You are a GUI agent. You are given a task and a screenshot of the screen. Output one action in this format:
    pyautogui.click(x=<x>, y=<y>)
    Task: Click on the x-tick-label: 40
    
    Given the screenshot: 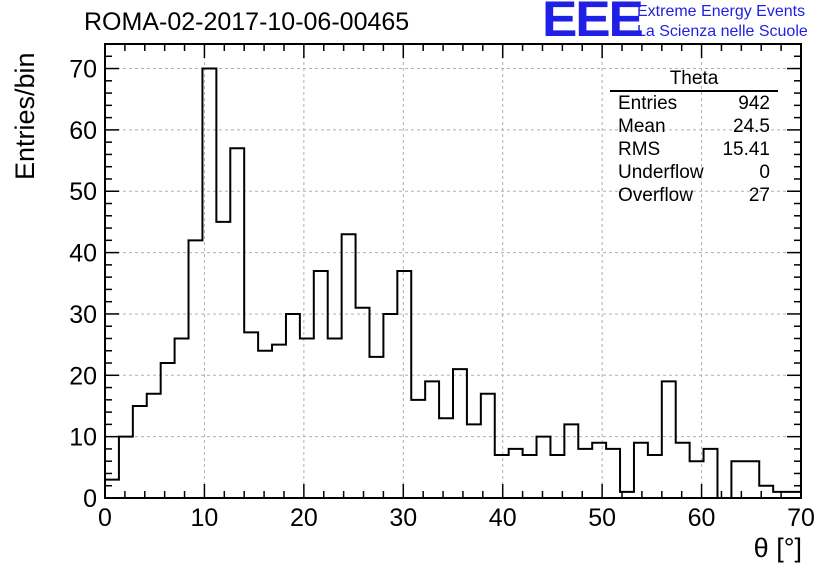 What is the action you would take?
    pyautogui.click(x=503, y=518)
    